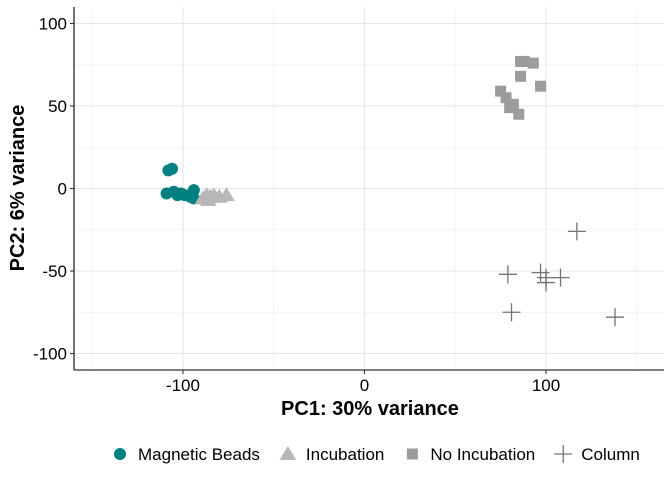 The image size is (672, 480). I want to click on legend-label-no-incubation: No Incubation, so click(482, 454).